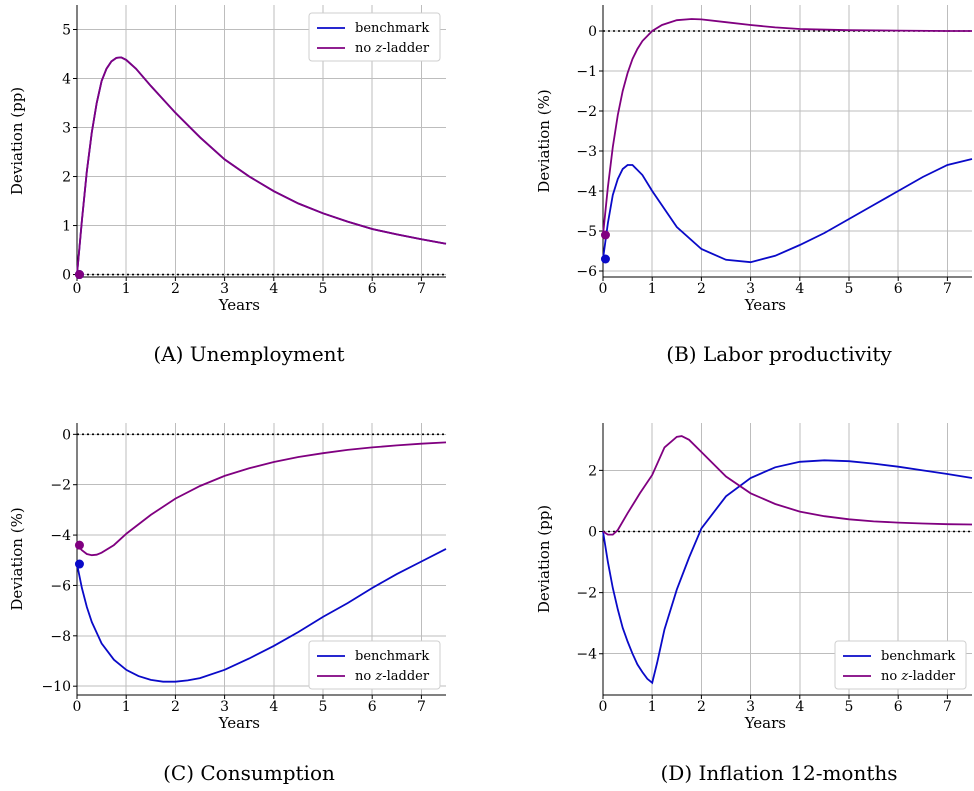  Describe the element at coordinates (586, 152) in the screenshot. I see `y-tick-label: −3` at that location.